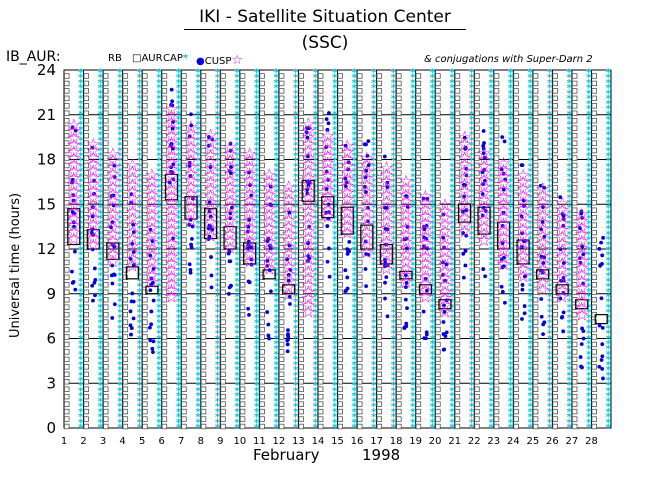  Describe the element at coordinates (64, 441) in the screenshot. I see `x-tick-label: 1` at that location.